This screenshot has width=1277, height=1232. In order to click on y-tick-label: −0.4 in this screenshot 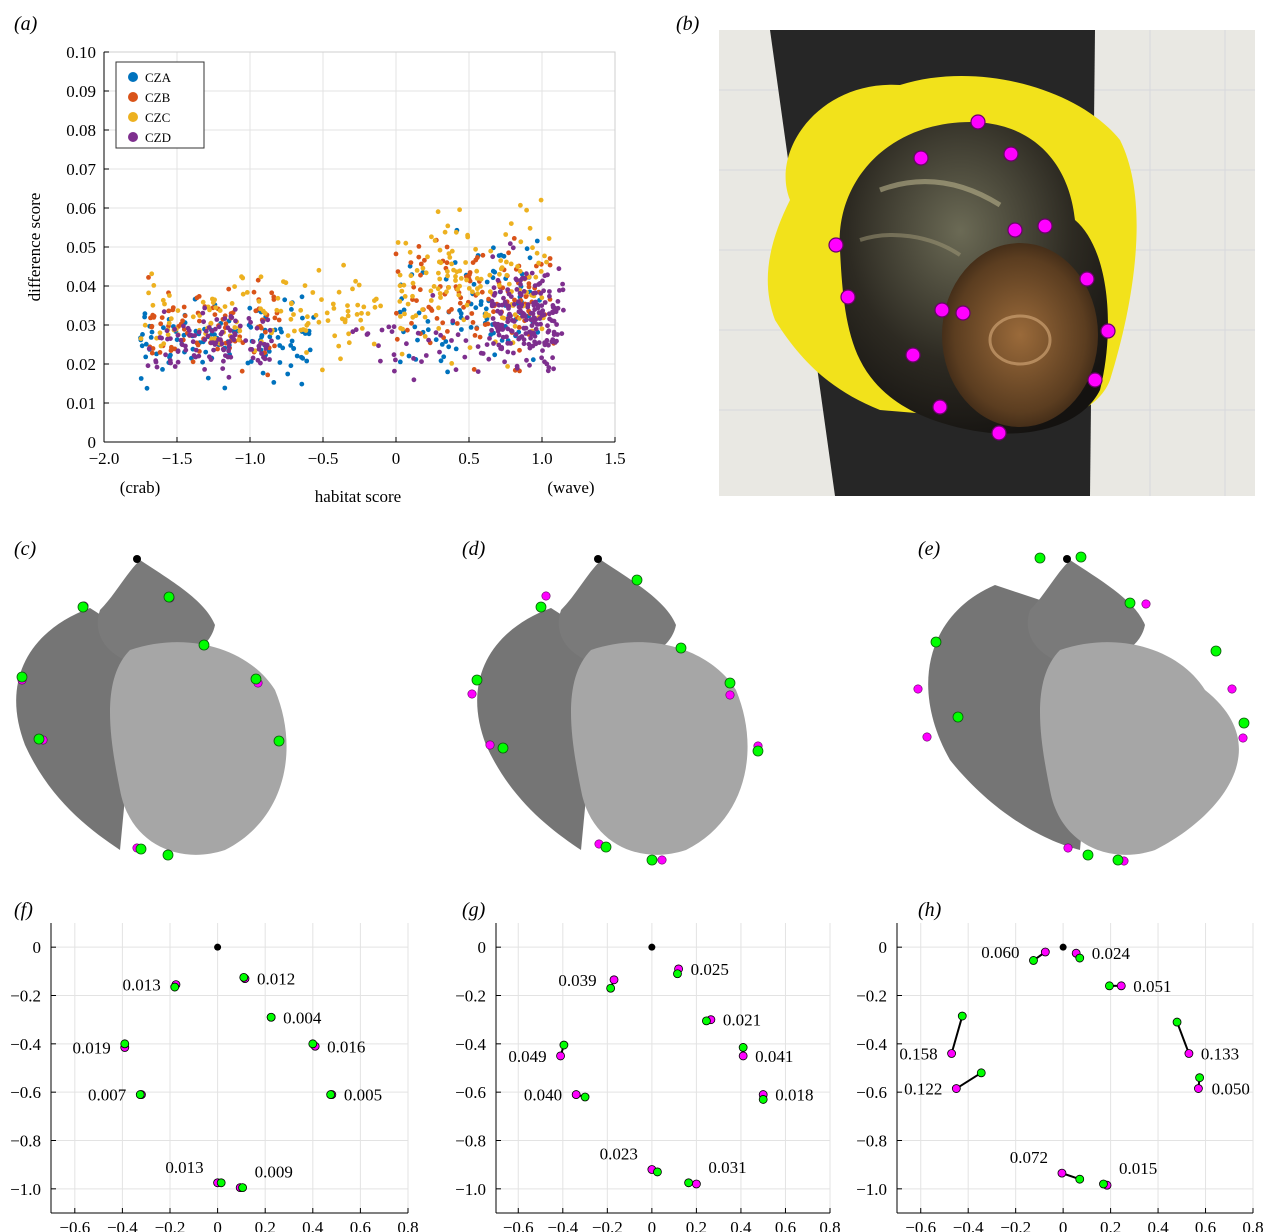, I will do `click(470, 1044)`.